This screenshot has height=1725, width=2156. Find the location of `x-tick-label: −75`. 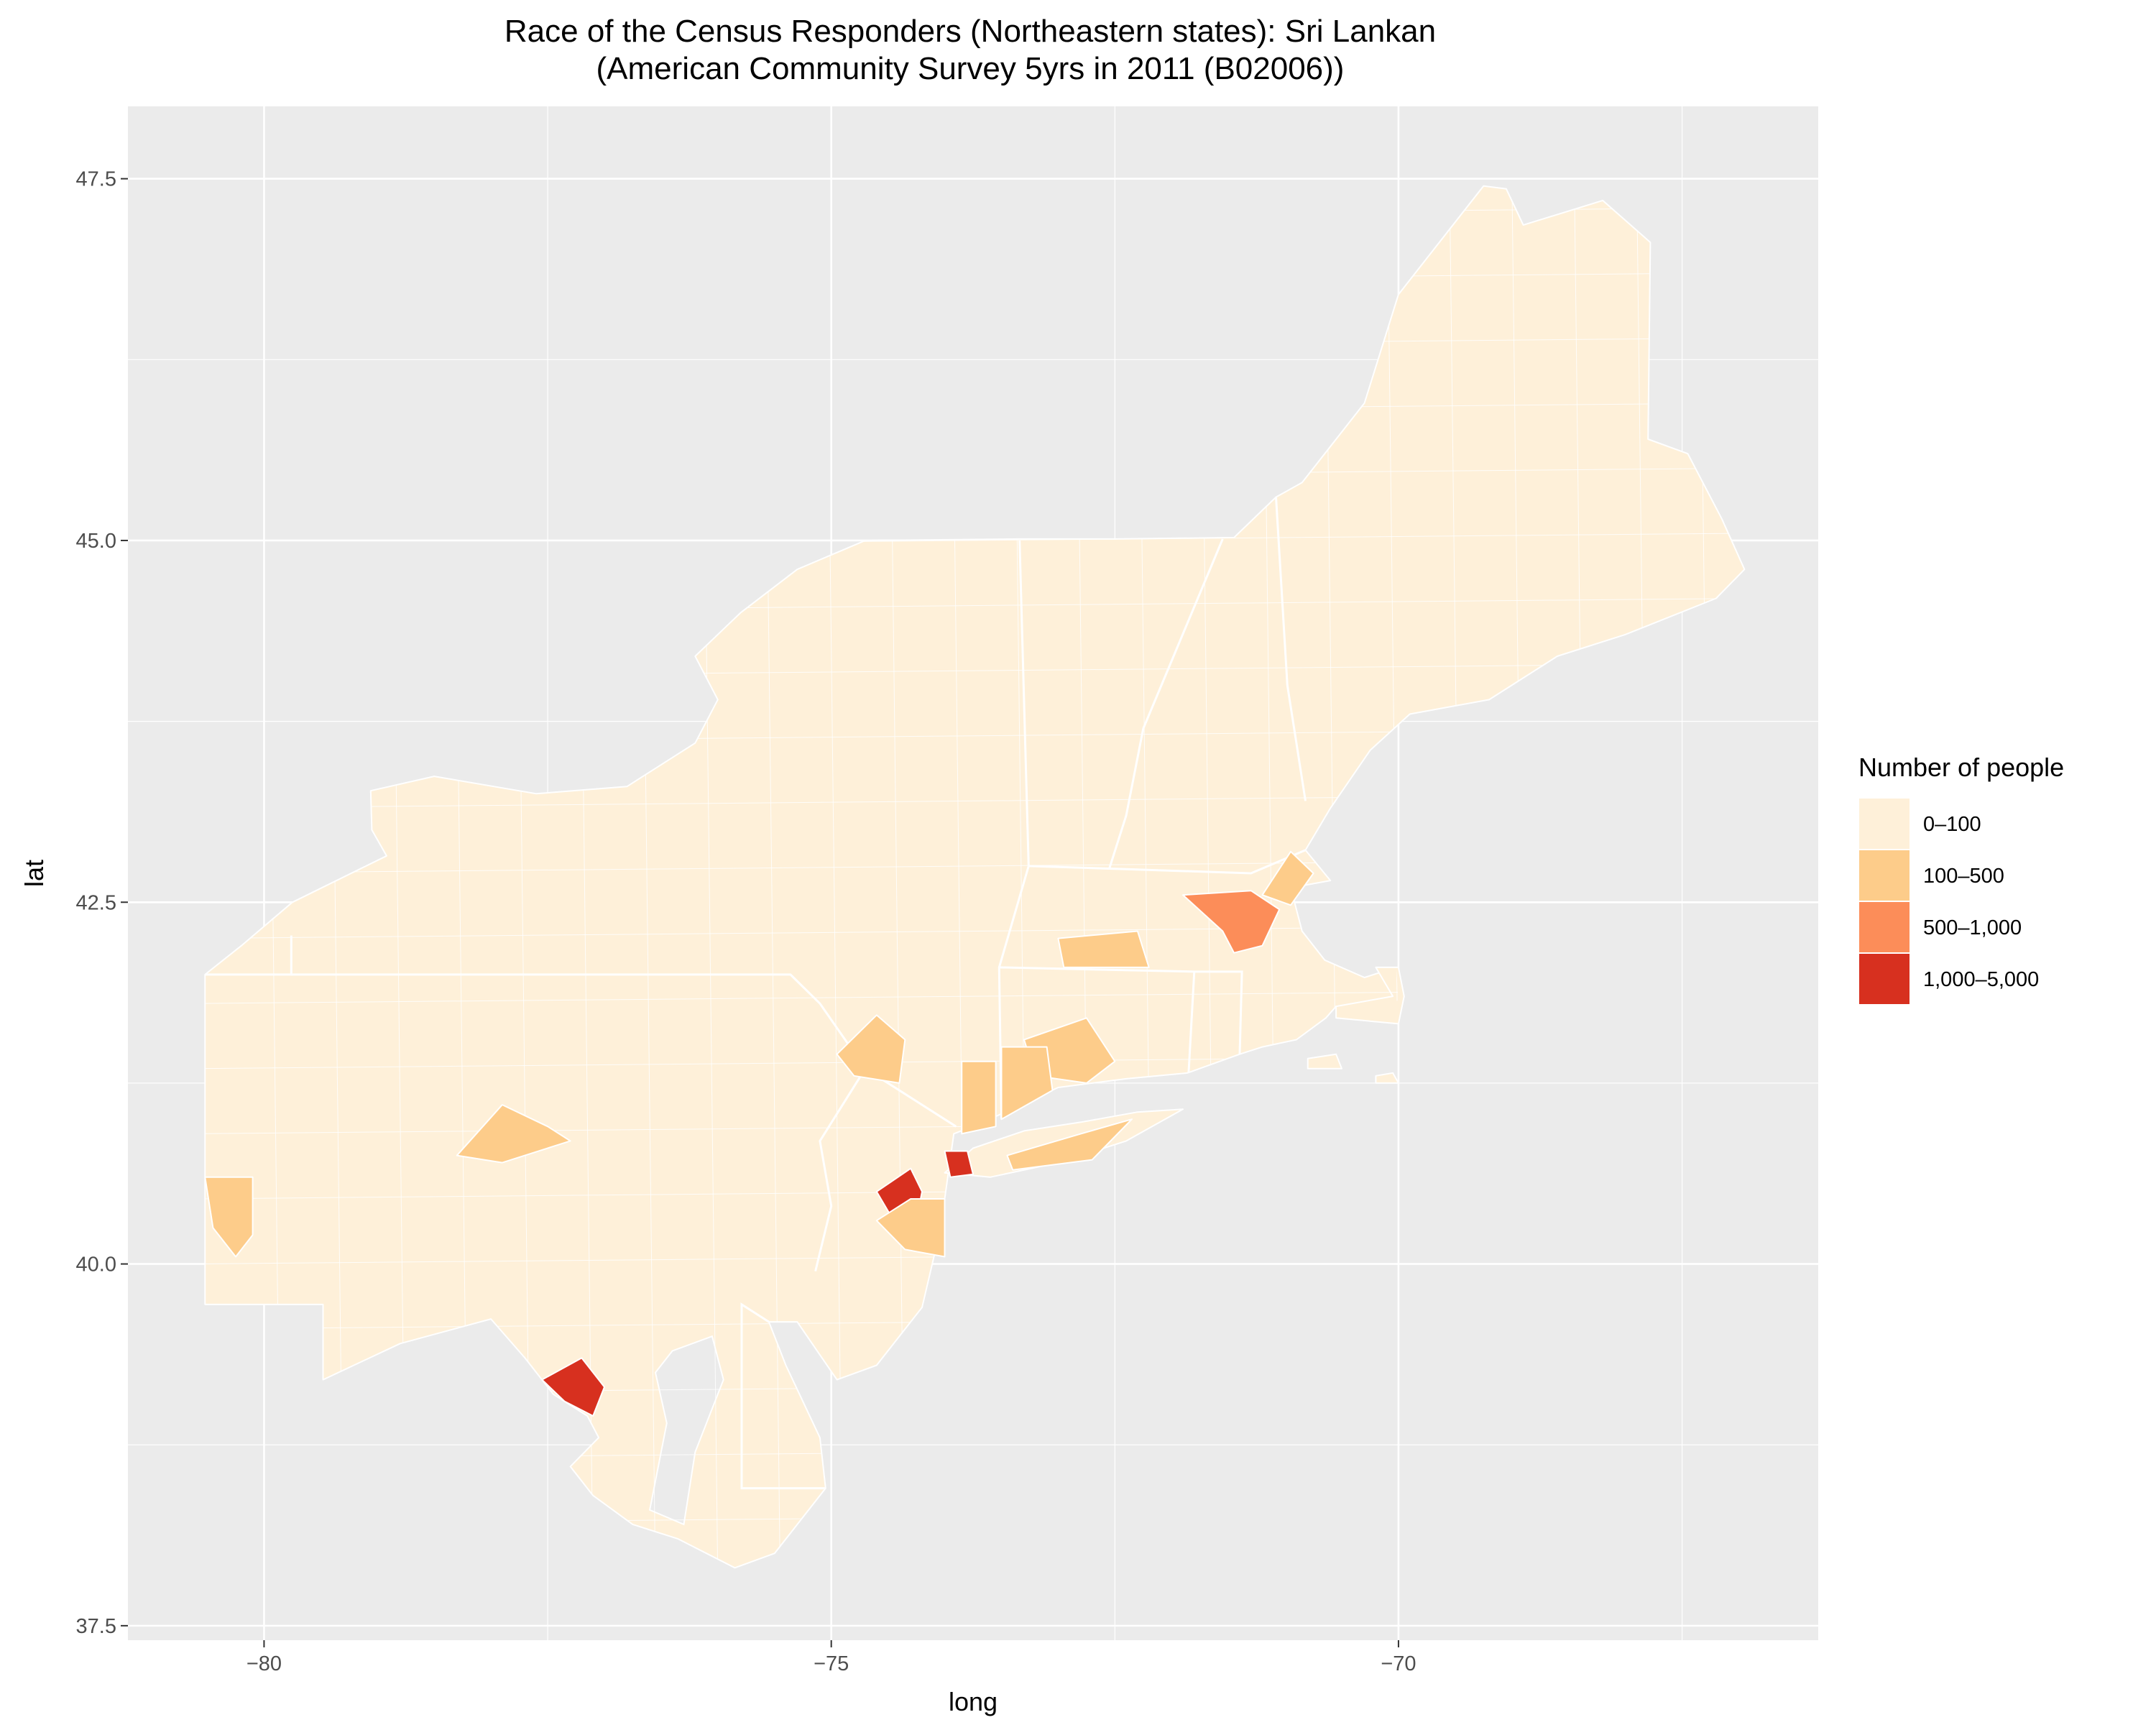

x-tick-label: −75 is located at coordinates (831, 1663).